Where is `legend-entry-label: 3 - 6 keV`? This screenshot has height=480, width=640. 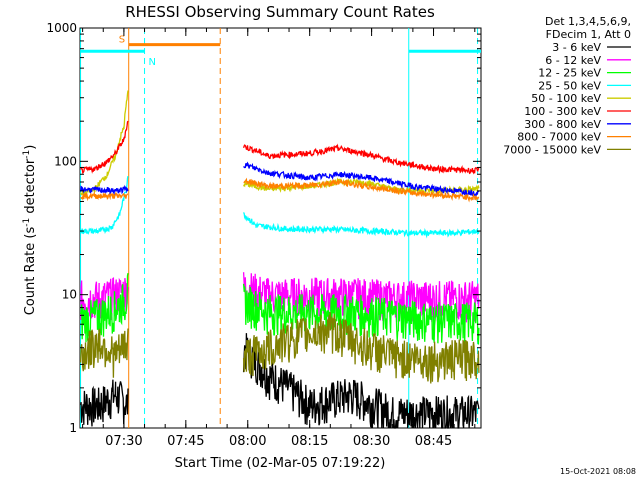
legend-entry-label: 3 - 6 keV is located at coordinates (576, 47).